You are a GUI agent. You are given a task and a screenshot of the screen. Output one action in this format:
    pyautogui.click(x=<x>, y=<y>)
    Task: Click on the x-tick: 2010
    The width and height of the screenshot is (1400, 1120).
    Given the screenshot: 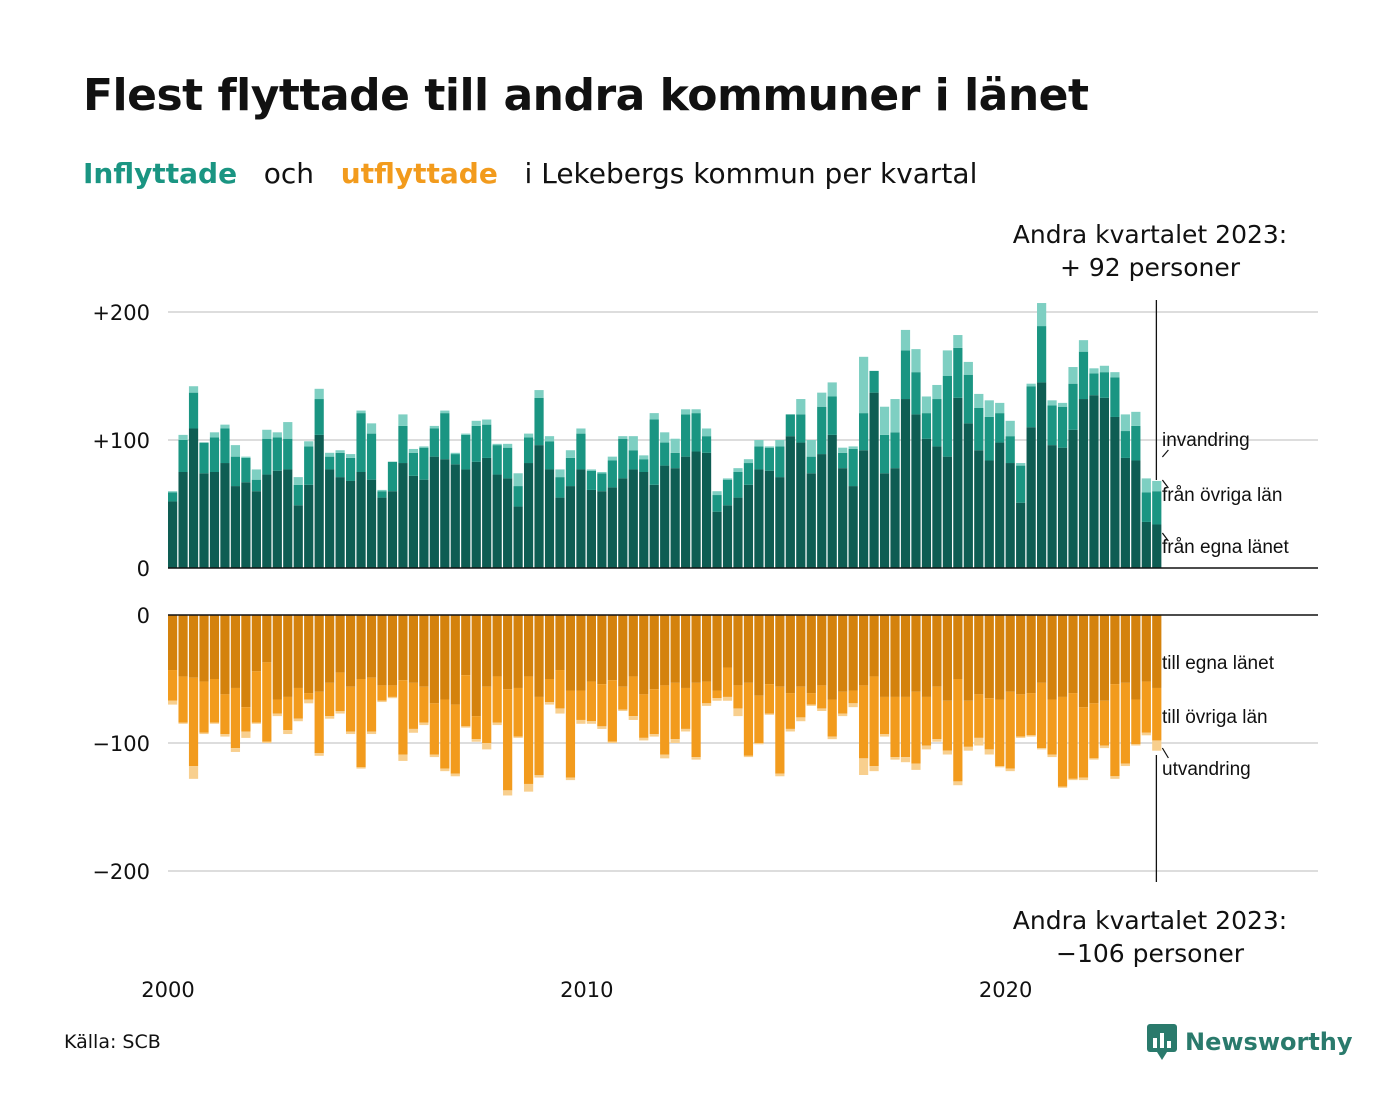 What is the action you would take?
    pyautogui.click(x=586, y=990)
    